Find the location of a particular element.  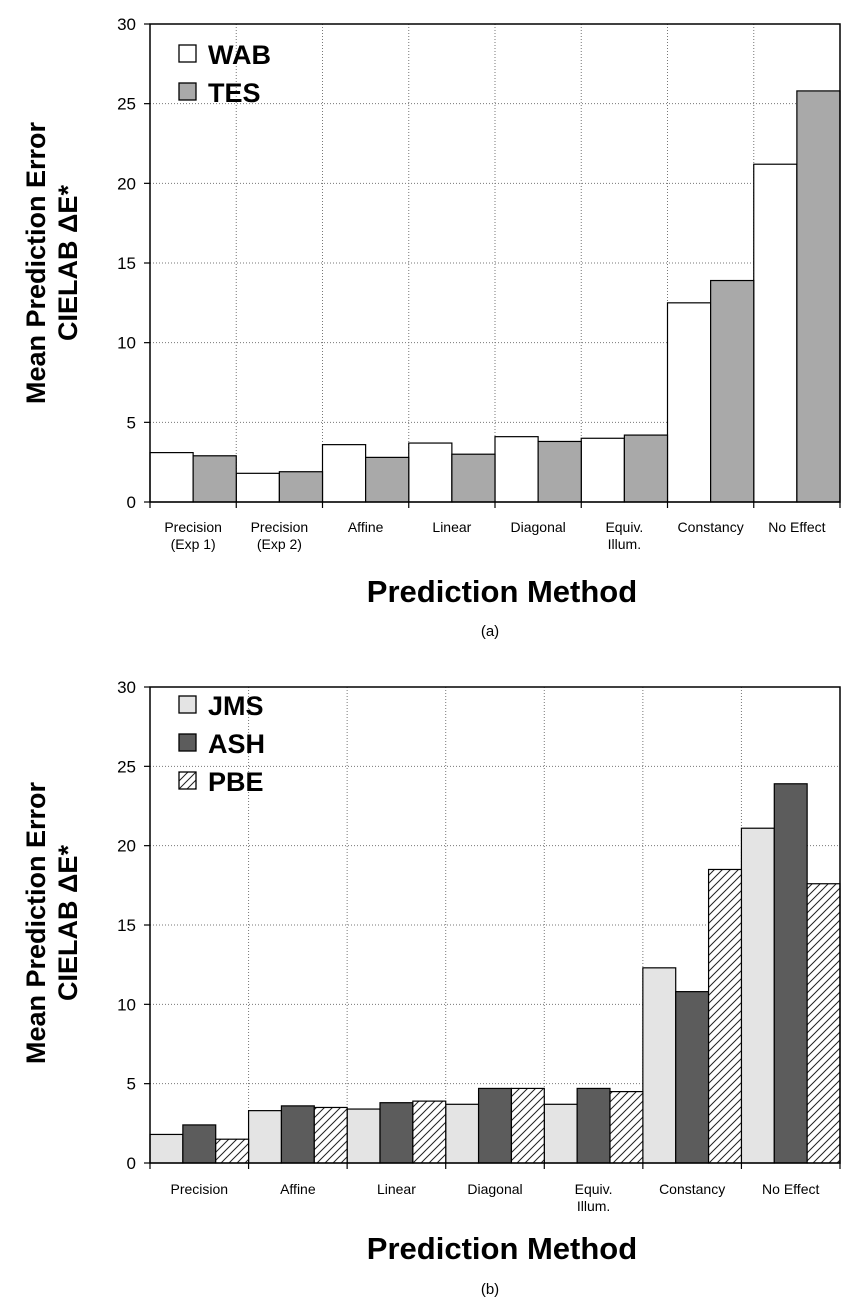

x-category-label-b-4: Equiv. is located at coordinates (594, 1189).